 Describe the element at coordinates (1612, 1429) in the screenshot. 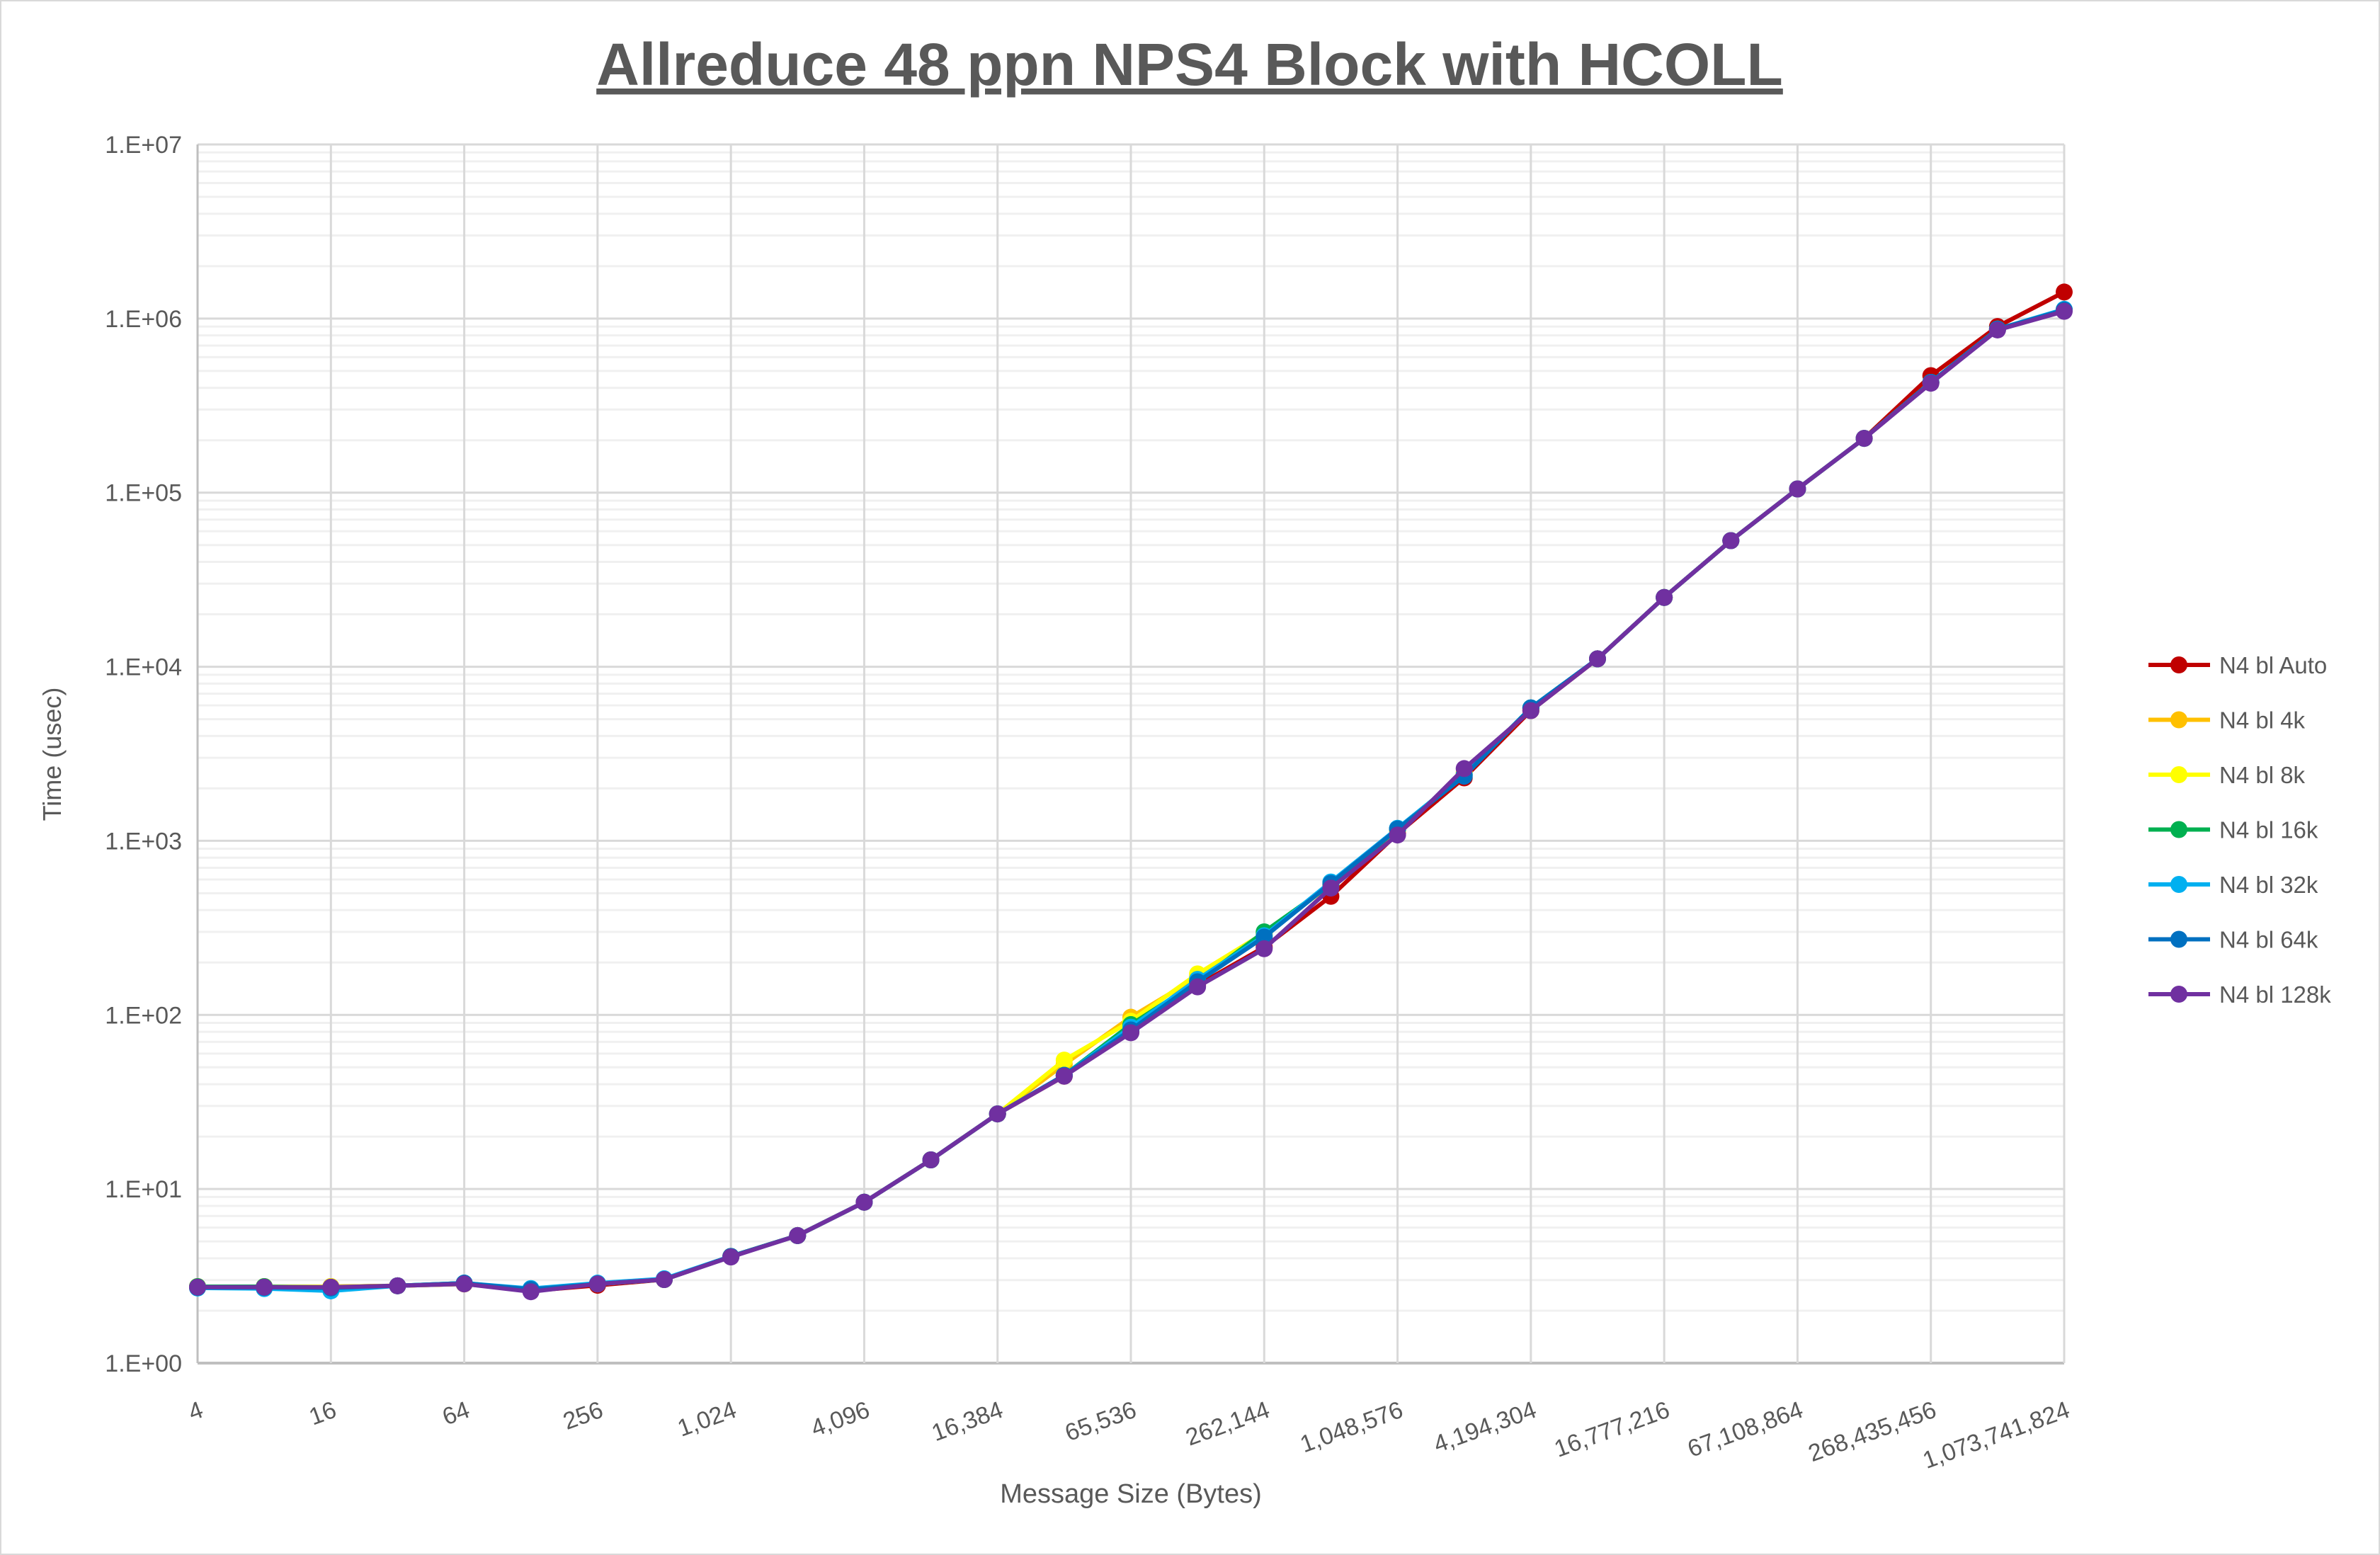

I see `x-tick-label: 16,777,216` at that location.